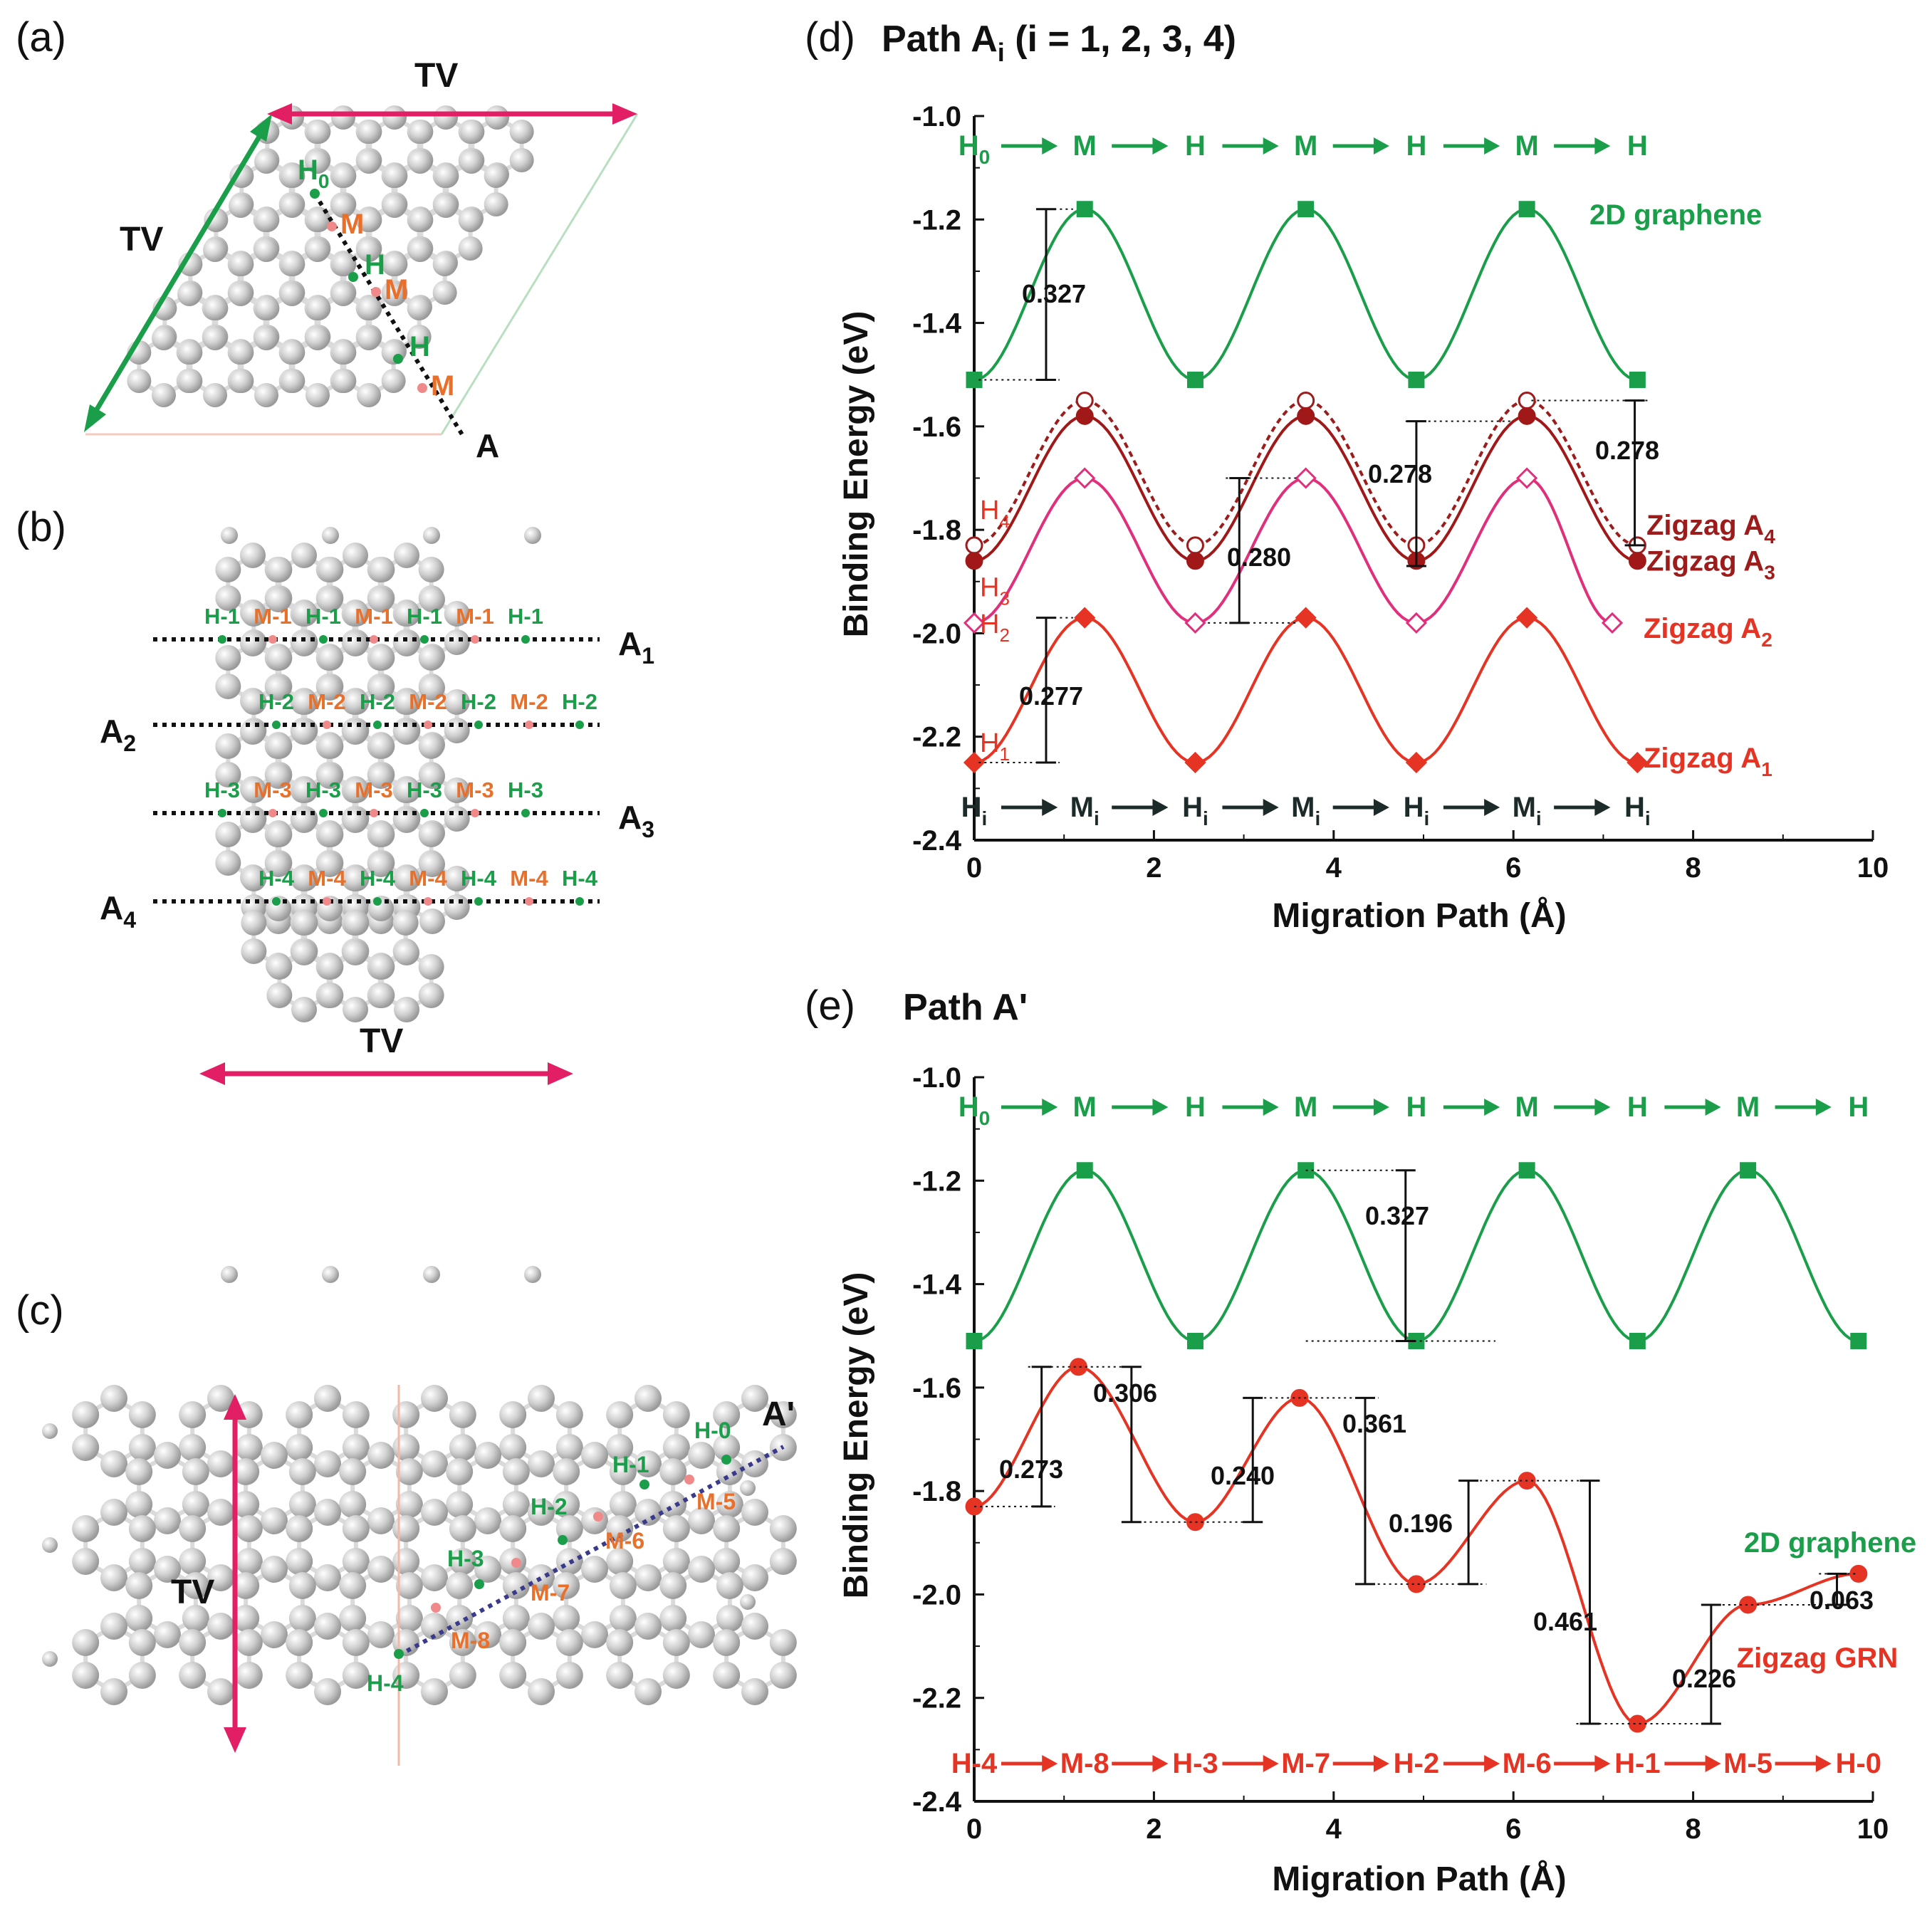 This screenshot has width=1932, height=1906. I want to click on x-tick-label: 2, so click(1153, 1829).